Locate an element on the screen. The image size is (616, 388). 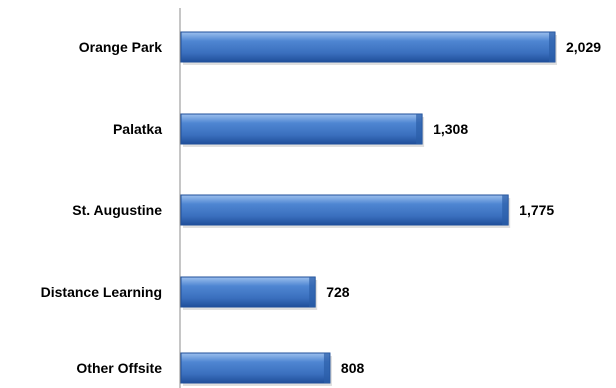
bar-other-offsite is located at coordinates (255, 368).